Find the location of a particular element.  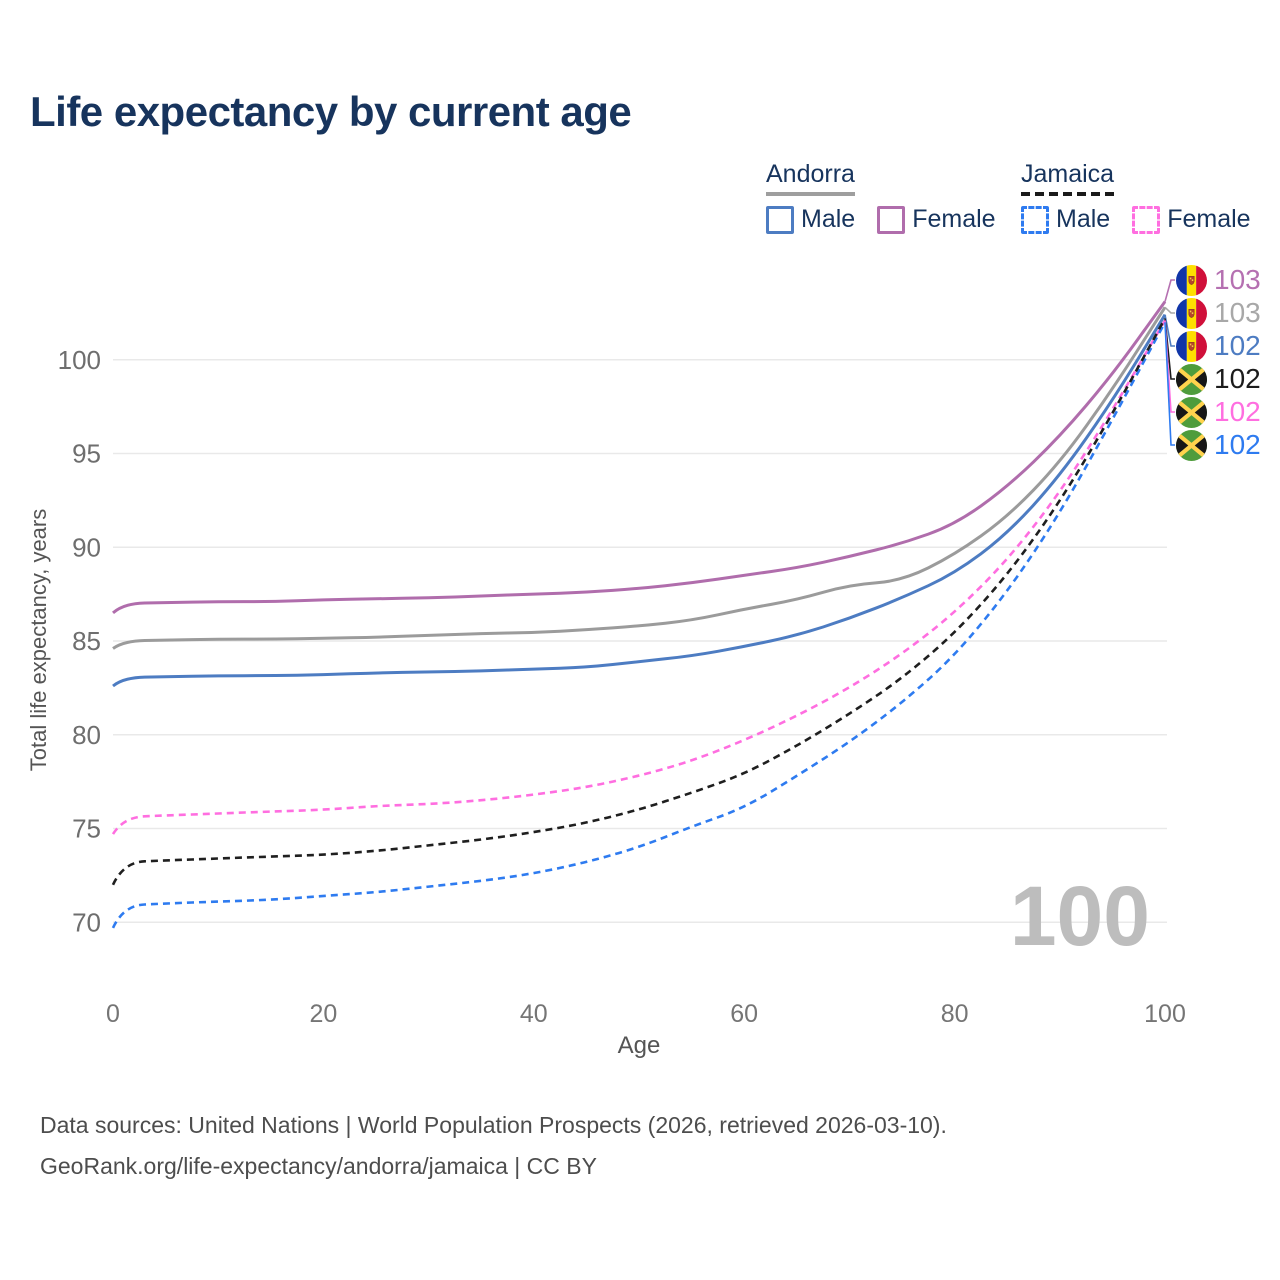

x-tick-label-100: 100 is located at coordinates (1165, 1014).